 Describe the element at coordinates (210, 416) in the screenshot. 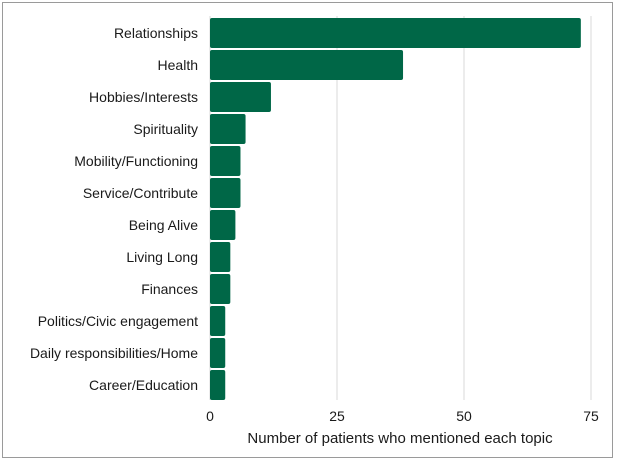

I see `x-tick-label-0: 0` at that location.